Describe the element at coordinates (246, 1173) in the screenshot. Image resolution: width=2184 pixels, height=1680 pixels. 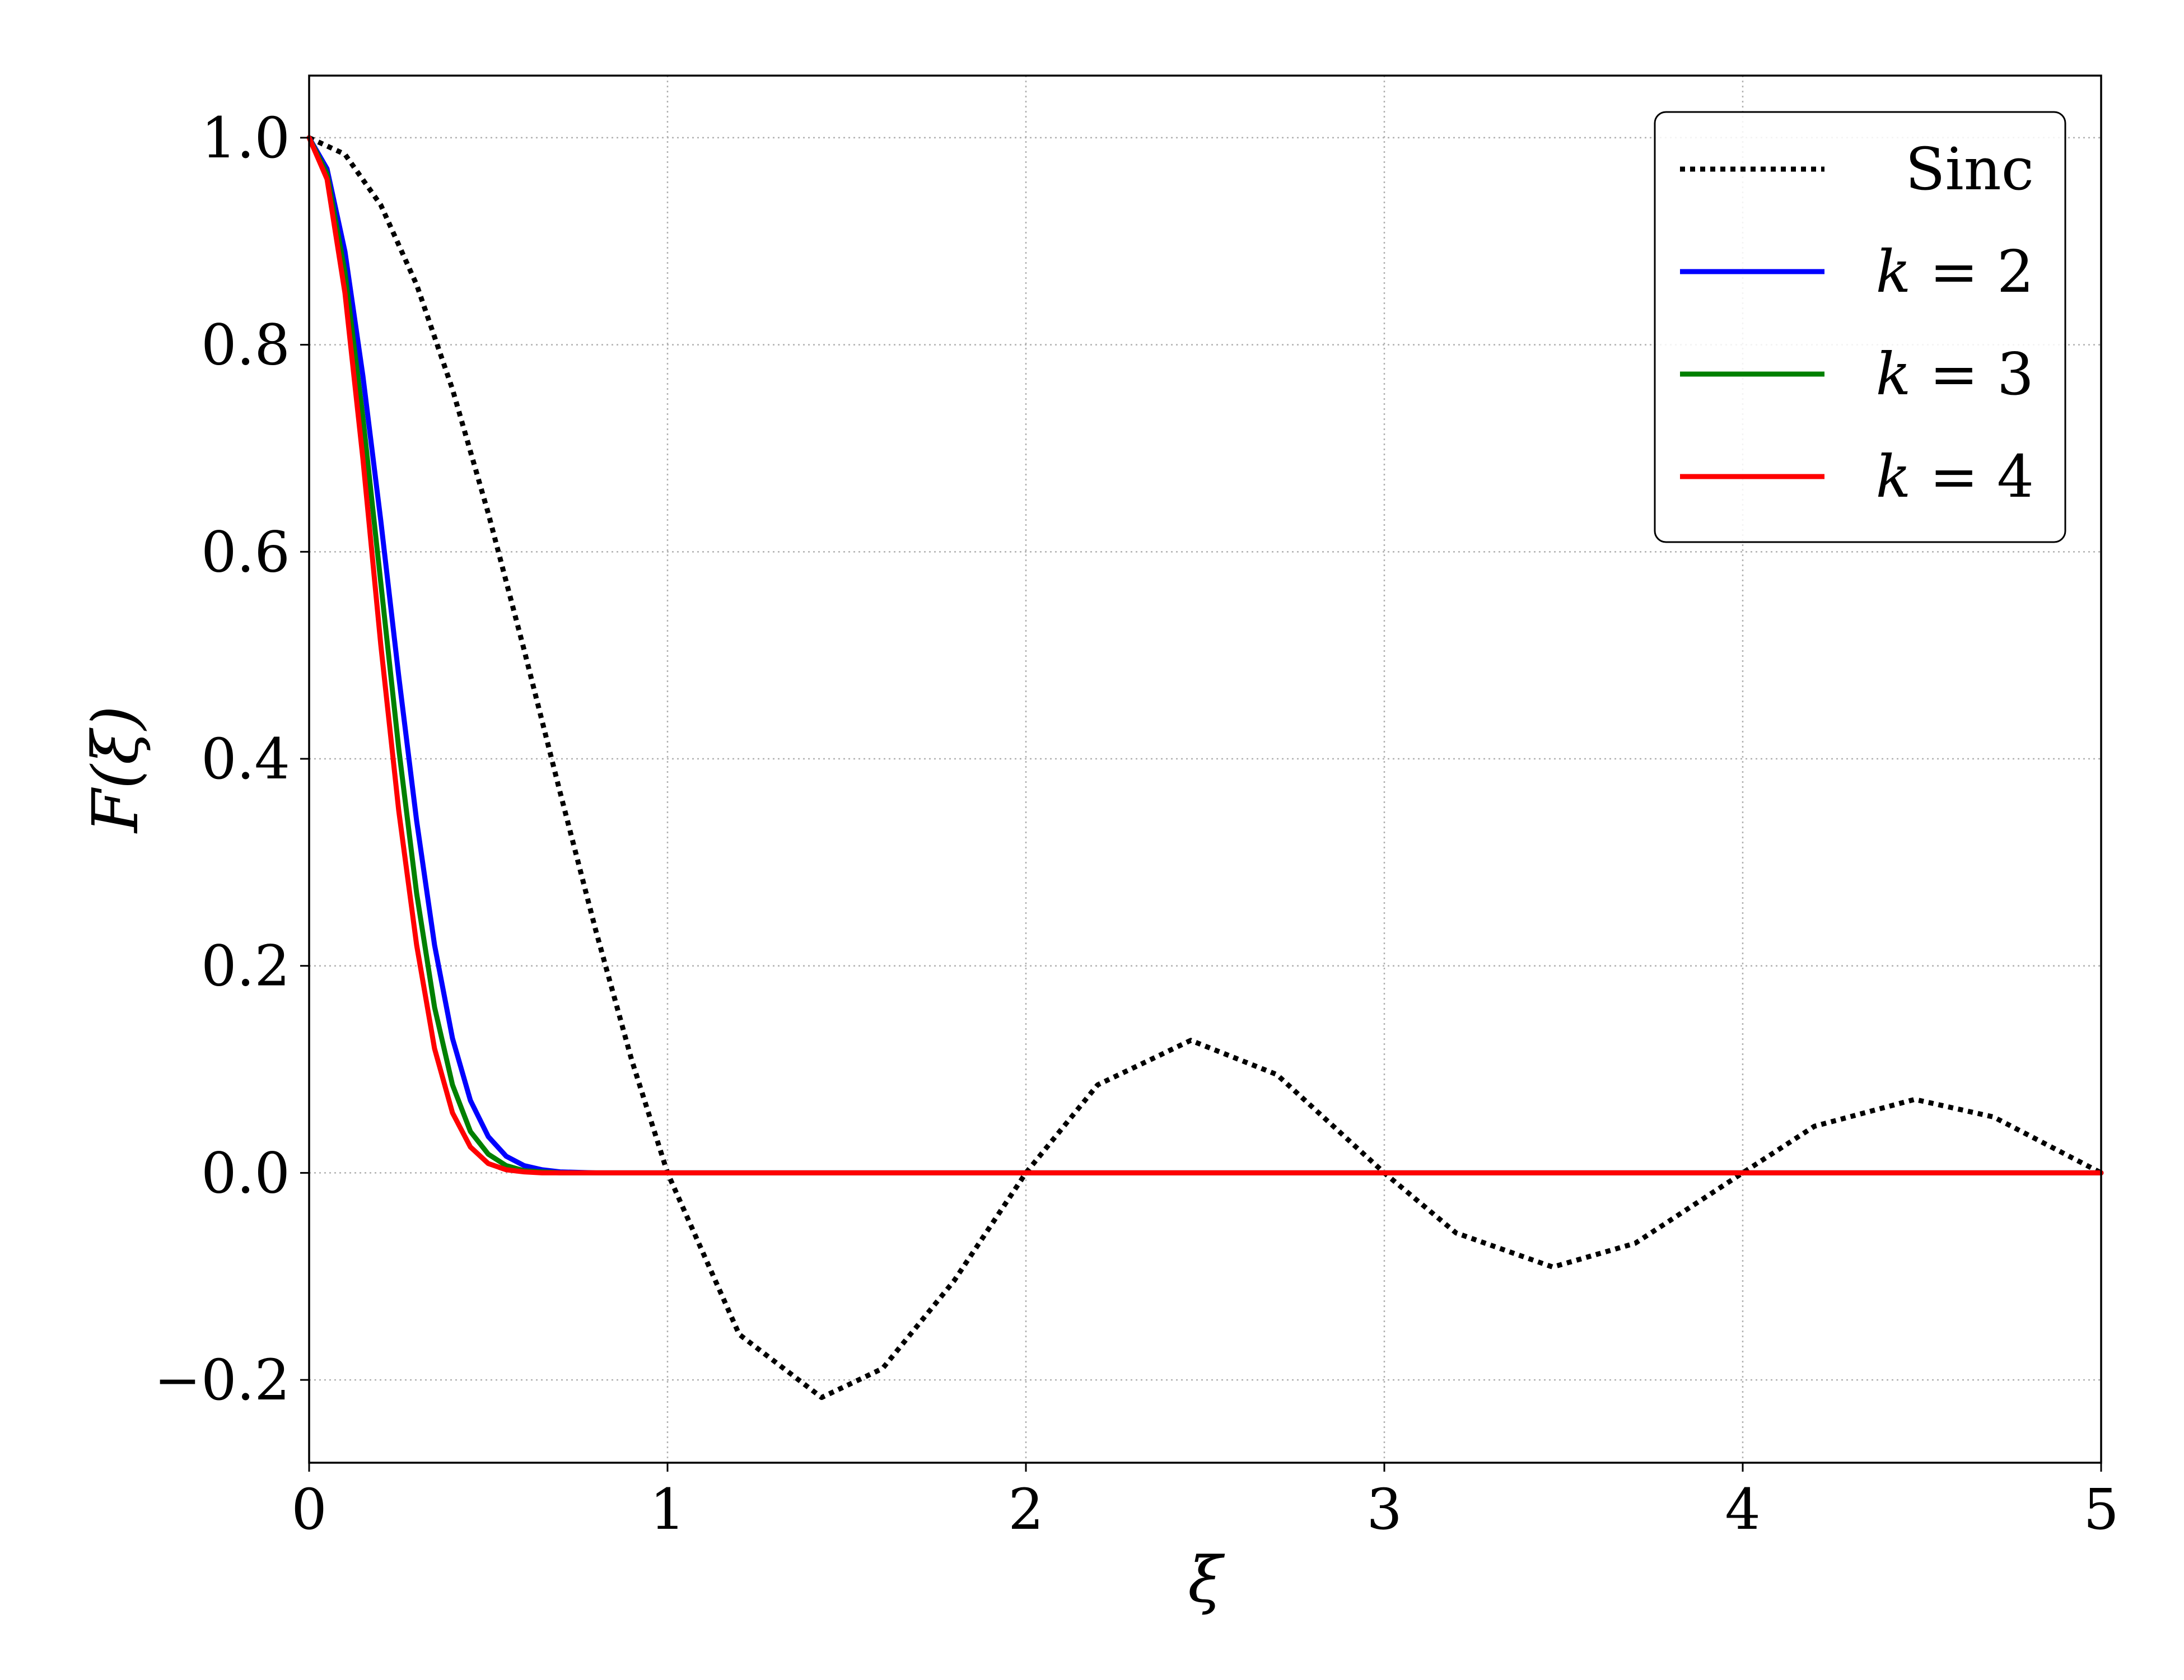
I see `y-tick-label: 0.0` at that location.